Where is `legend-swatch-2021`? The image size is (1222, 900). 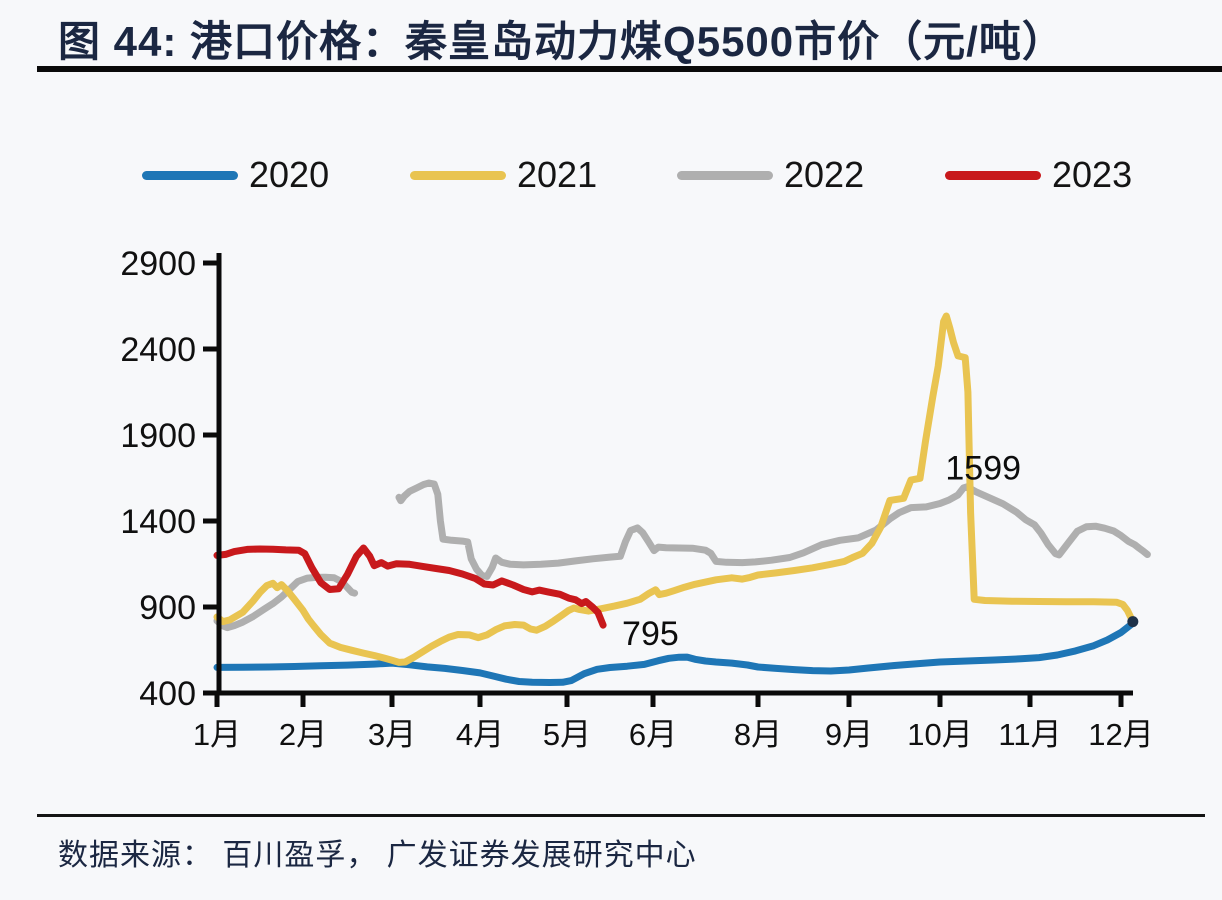
legend-swatch-2021 is located at coordinates (458, 175).